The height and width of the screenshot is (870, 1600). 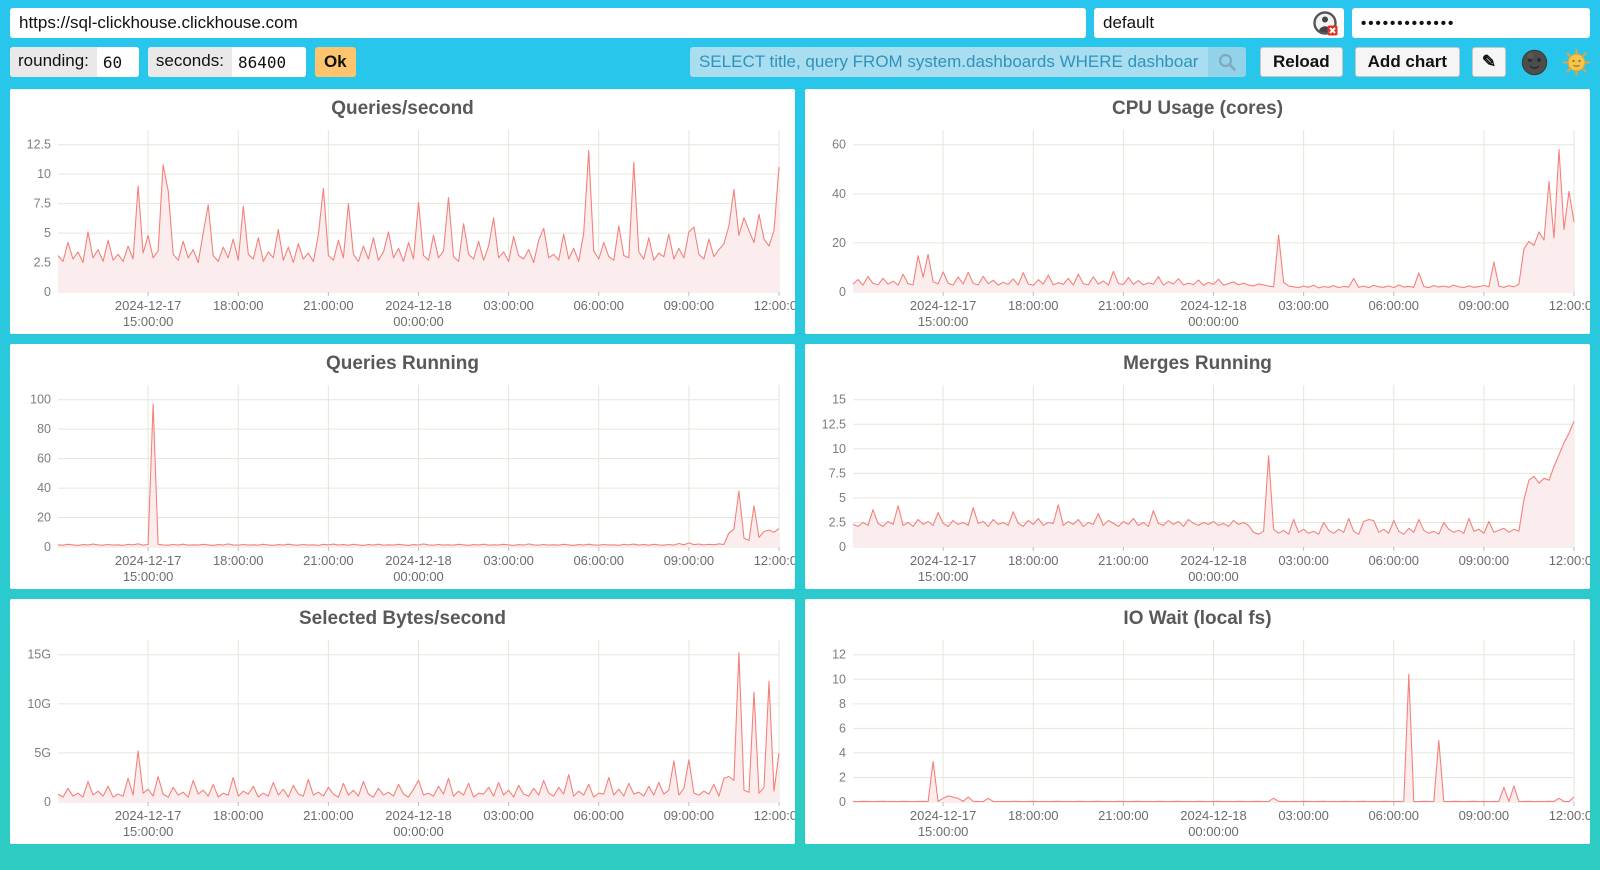 I want to click on light-theme-toggle, so click(x=1576, y=62).